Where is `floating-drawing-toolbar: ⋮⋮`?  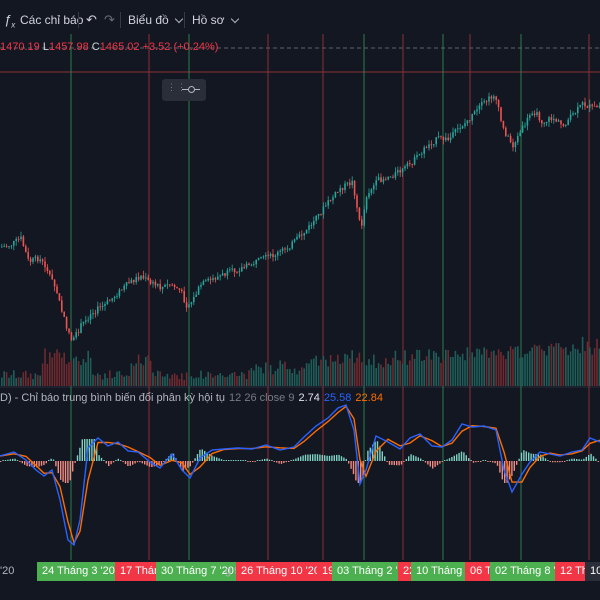 floating-drawing-toolbar: ⋮⋮ is located at coordinates (184, 90).